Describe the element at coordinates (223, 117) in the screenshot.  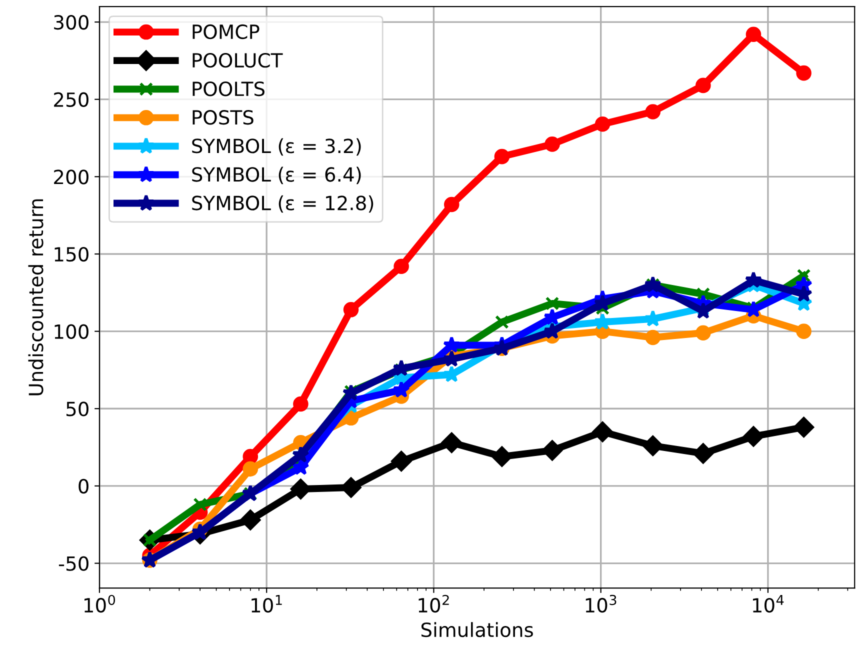
I see `legend-label: POSTS` at that location.